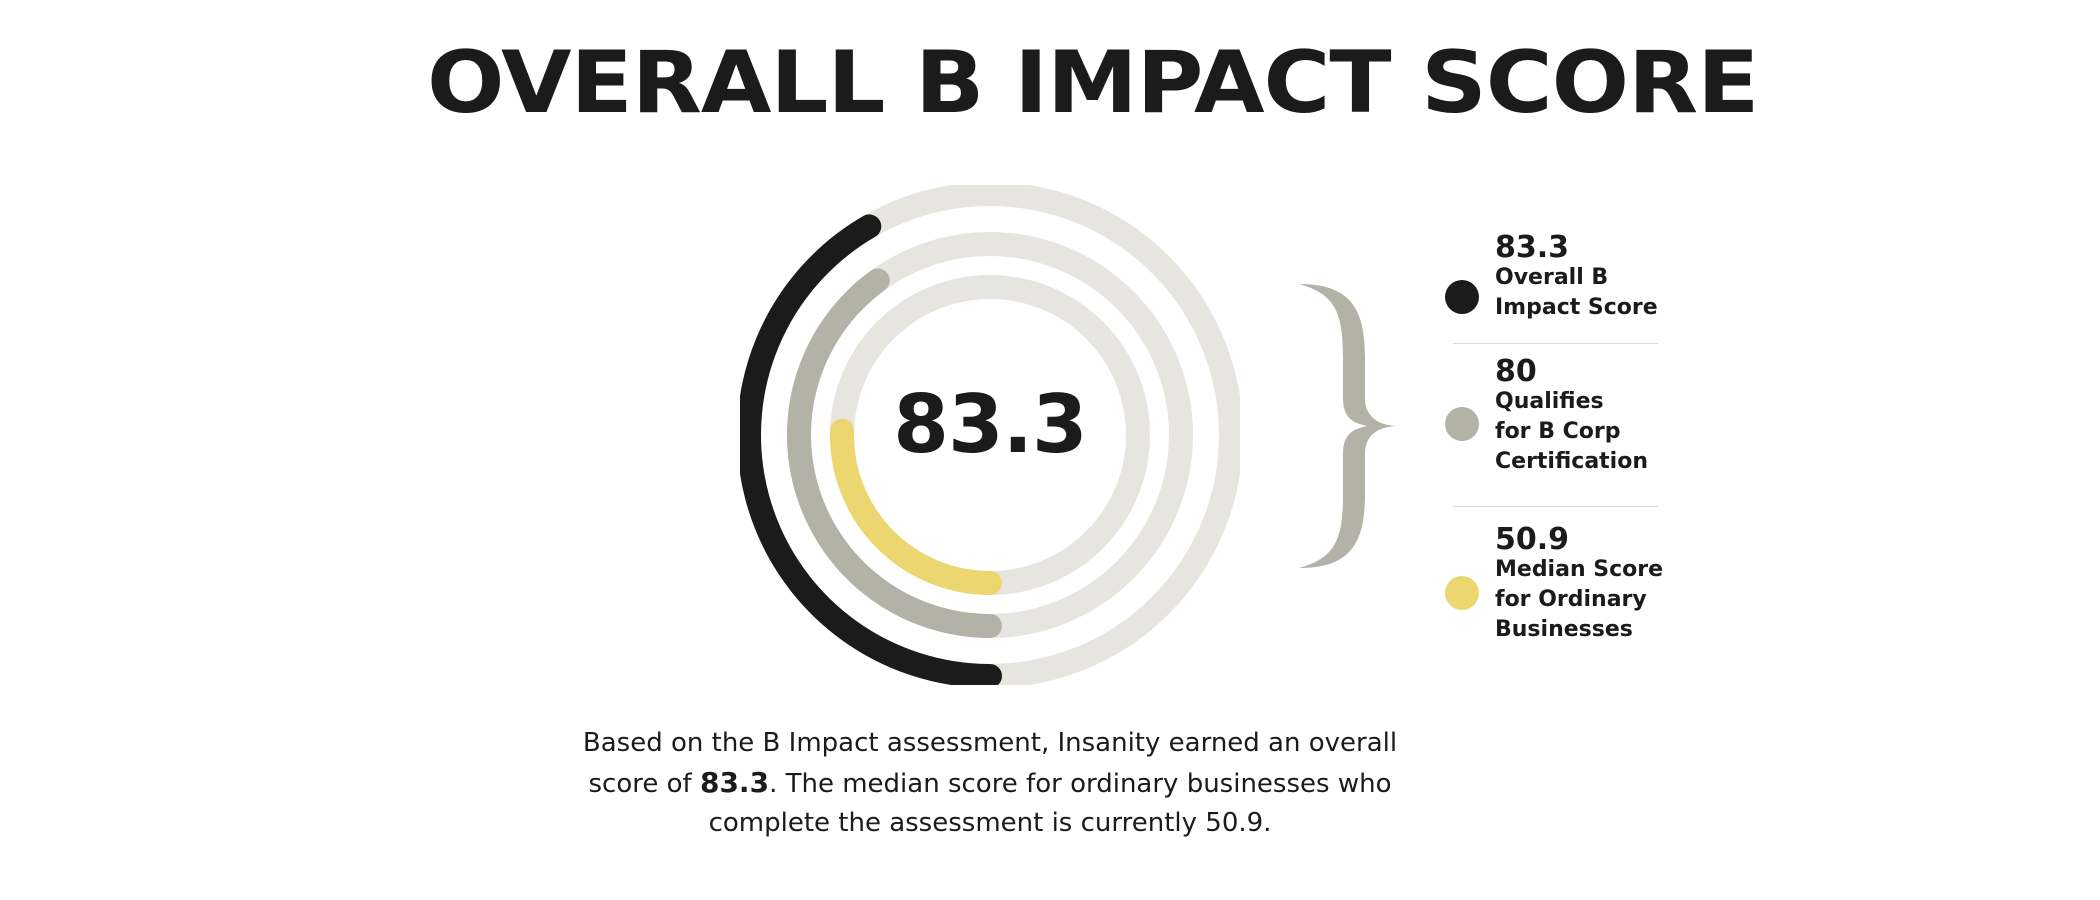 The width and height of the screenshot is (2100, 900). I want to click on chart-title: OVERALL B IMPACT SCORE, so click(1093, 83).